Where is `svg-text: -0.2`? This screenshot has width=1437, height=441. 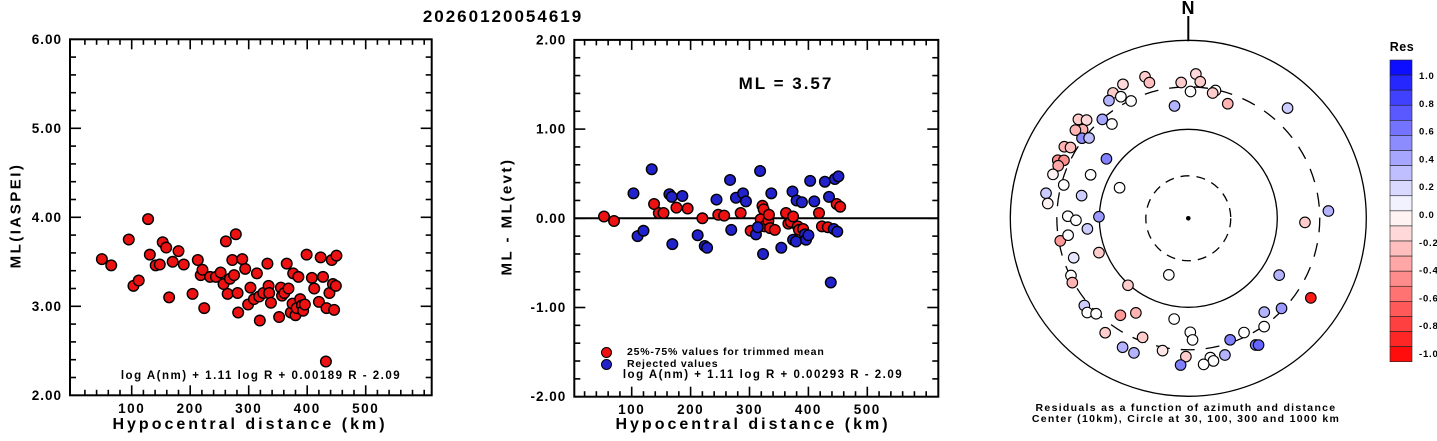 svg-text: -0.2 is located at coordinates (1428, 243).